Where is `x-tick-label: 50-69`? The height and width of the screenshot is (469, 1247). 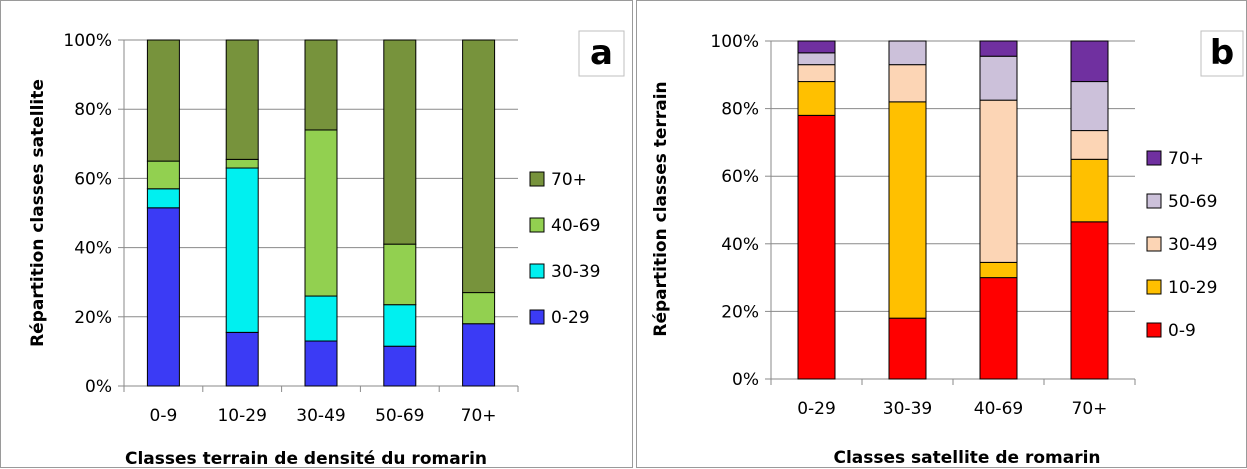
x-tick-label: 50-69 is located at coordinates (399, 416).